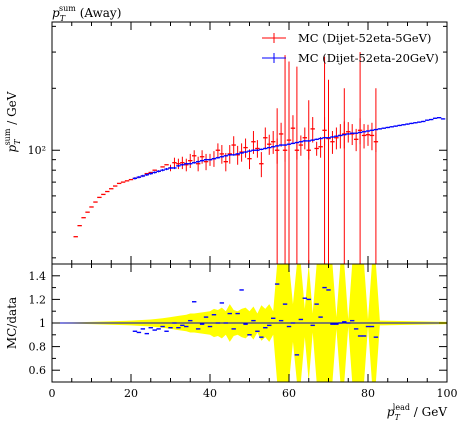  What do you see at coordinates (42, 323) in the screenshot?
I see `lower-y-tick-label: 1` at bounding box center [42, 323].